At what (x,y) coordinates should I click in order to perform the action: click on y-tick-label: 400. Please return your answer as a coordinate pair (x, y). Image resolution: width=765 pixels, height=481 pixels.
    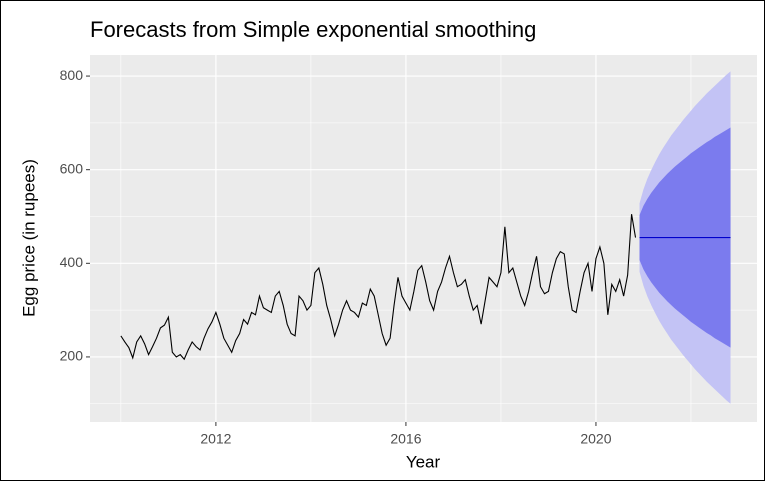
    Looking at the image, I should click on (72, 262).